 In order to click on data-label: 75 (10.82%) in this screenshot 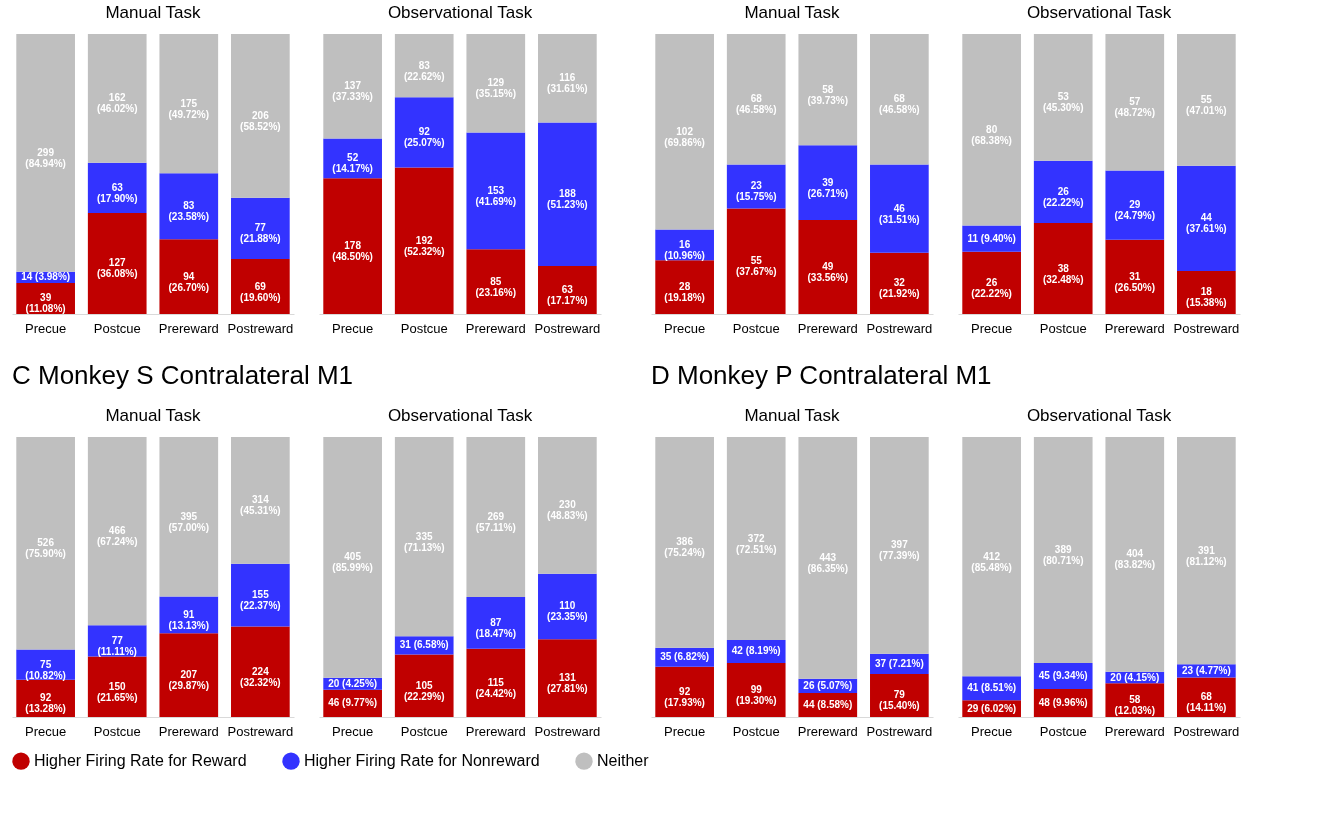, I will do `click(45, 669)`.